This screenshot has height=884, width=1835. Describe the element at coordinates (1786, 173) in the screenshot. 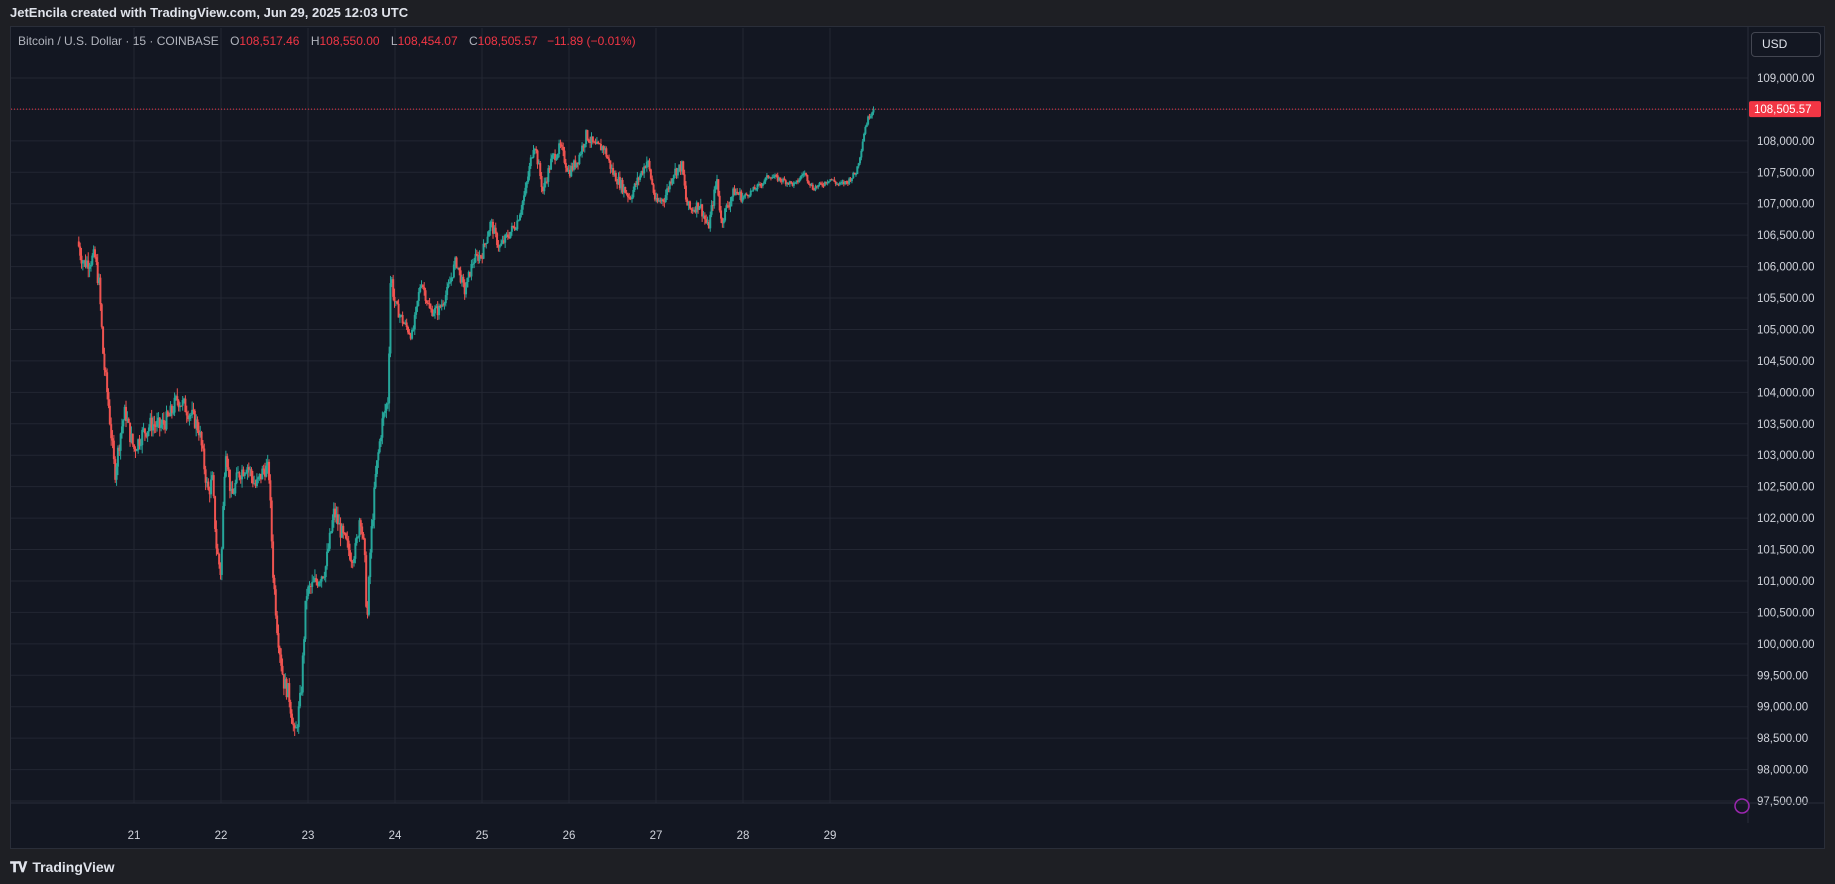

I see `y-tick-label: 107,500.00` at that location.